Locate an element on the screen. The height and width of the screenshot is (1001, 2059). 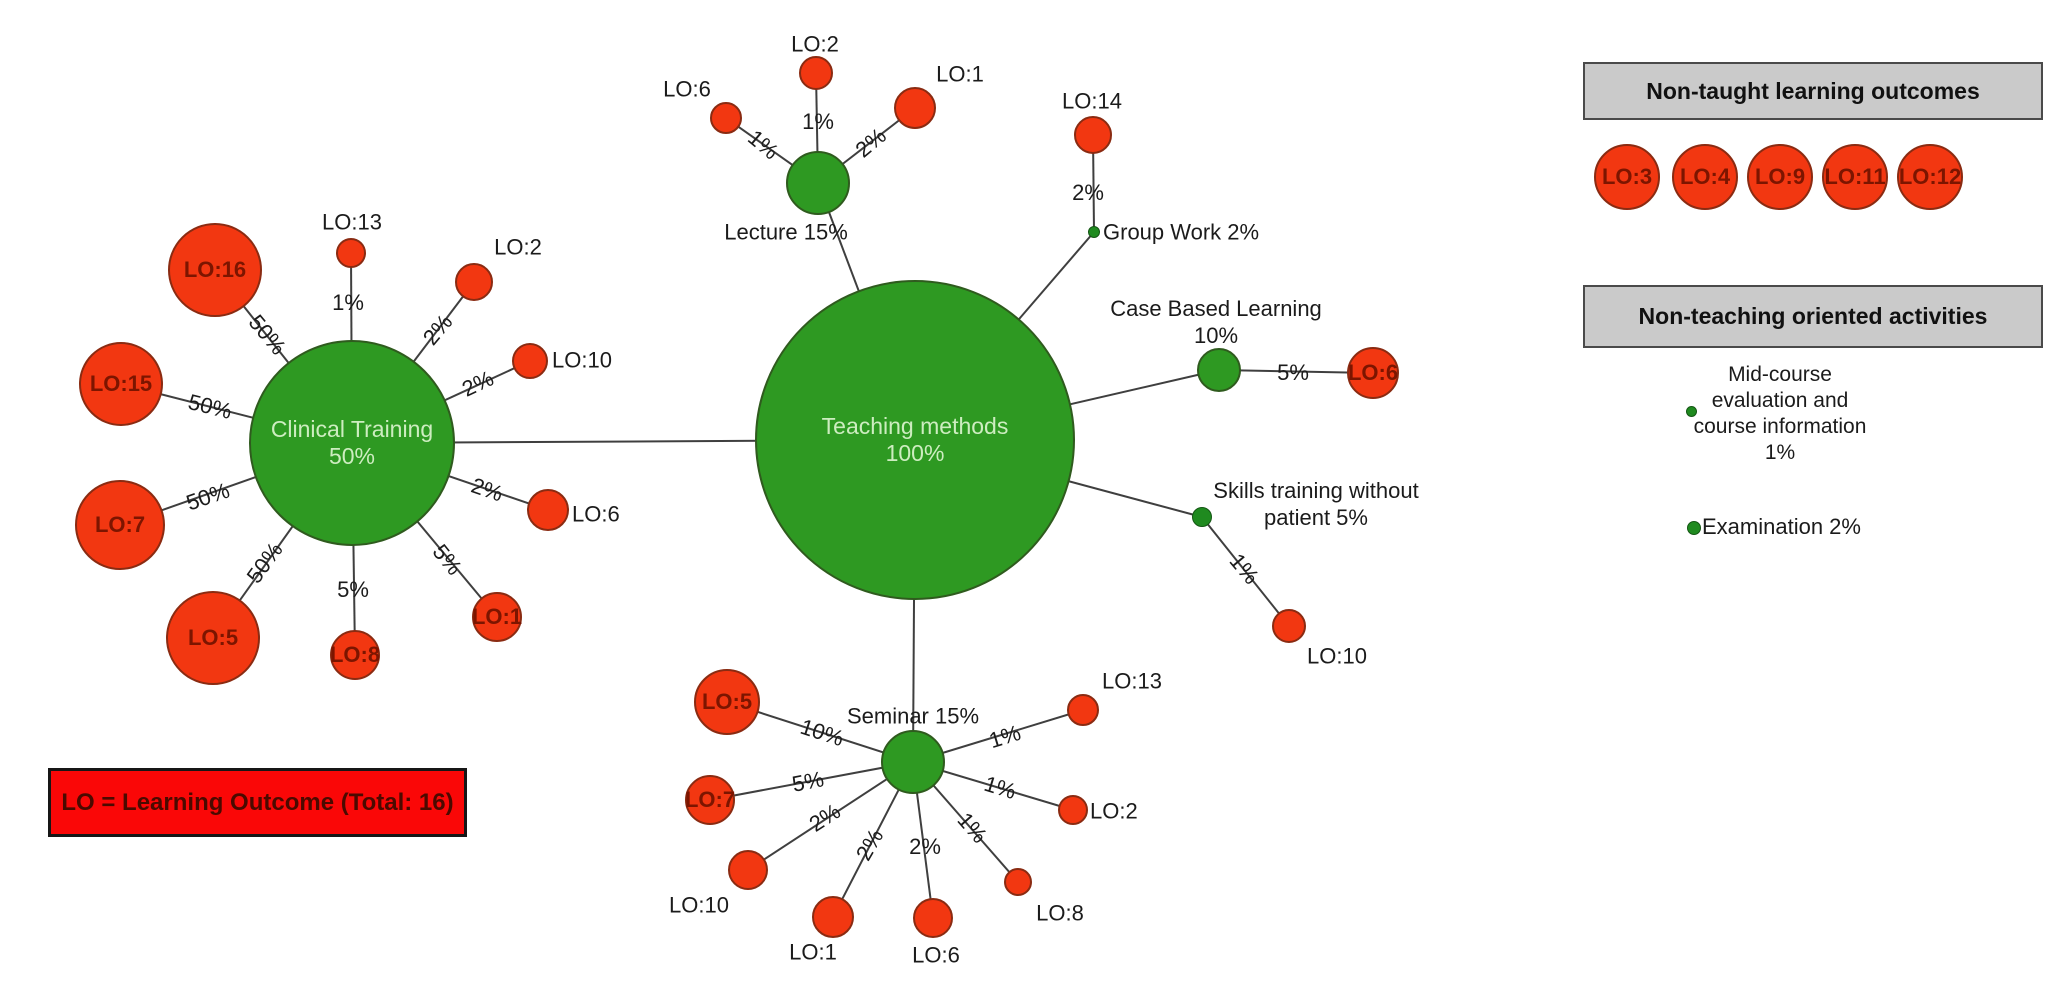
node-lo13 is located at coordinates (351, 253).